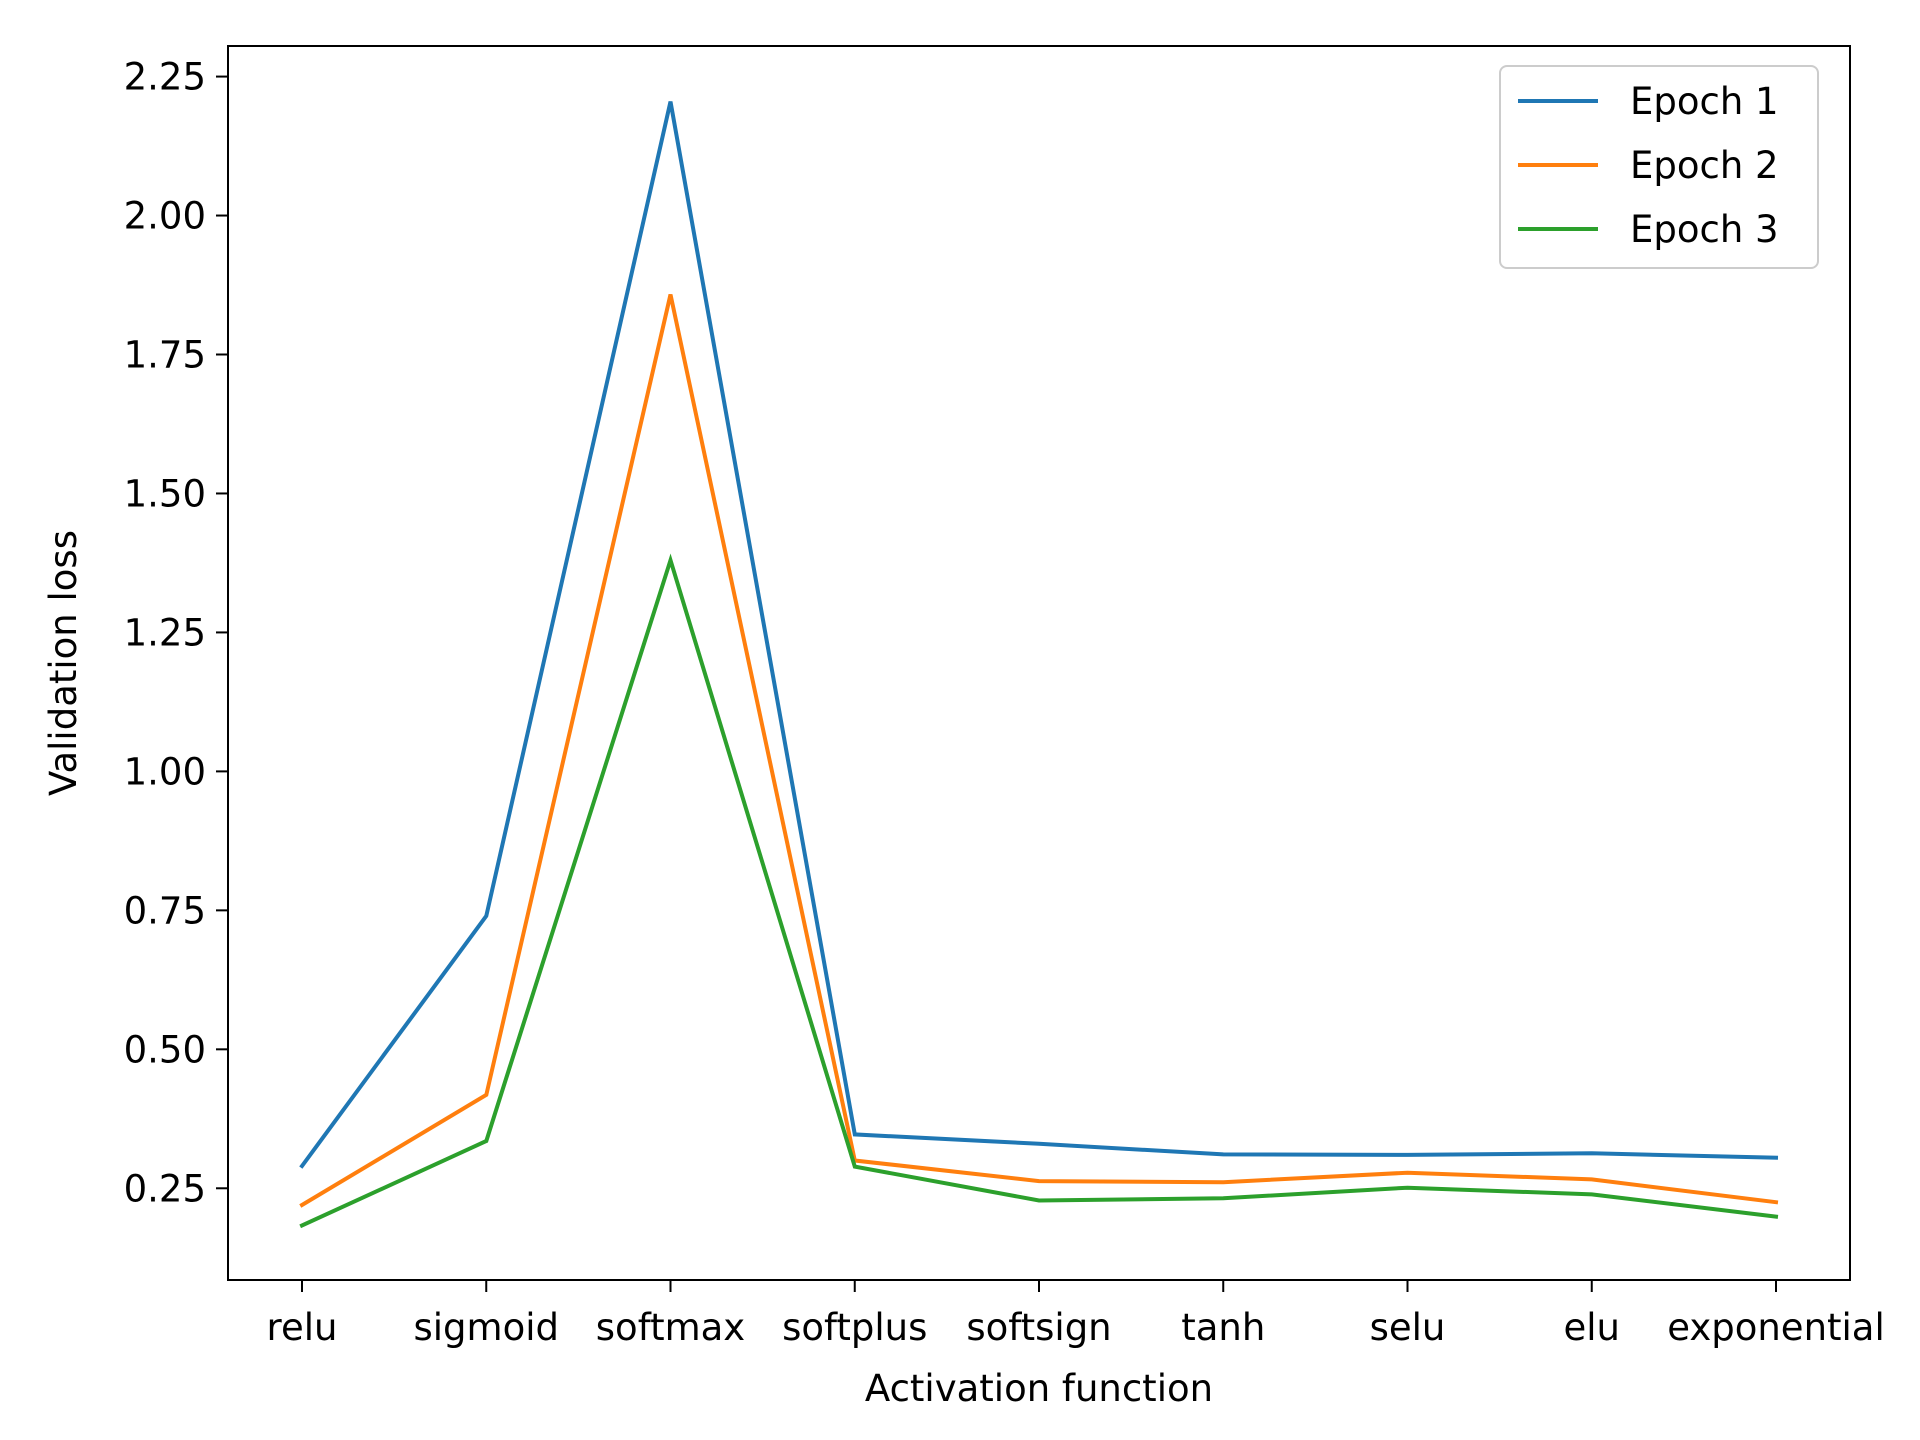 The width and height of the screenshot is (1920, 1440). I want to click on legend-label-epoch-3: Epoch 3, so click(1704, 229).